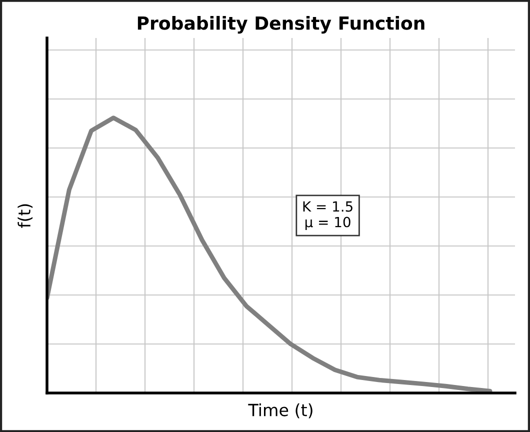  I want to click on y-axis-title: f(t), so click(25, 216).